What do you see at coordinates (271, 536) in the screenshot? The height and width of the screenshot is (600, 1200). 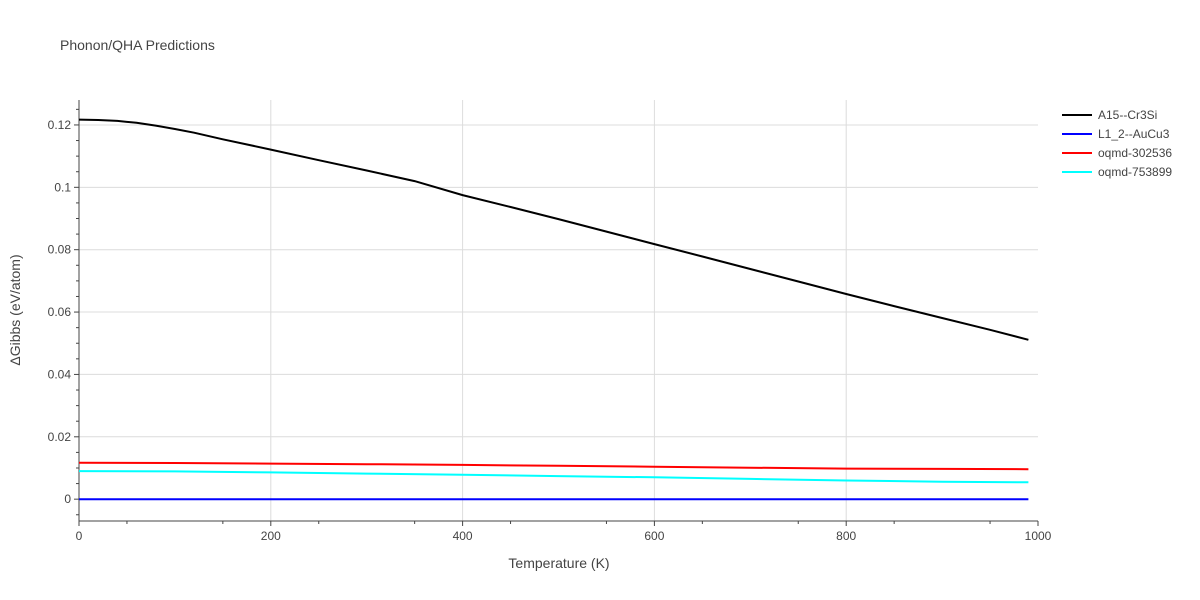 I see `x-tick-label: 200` at bounding box center [271, 536].